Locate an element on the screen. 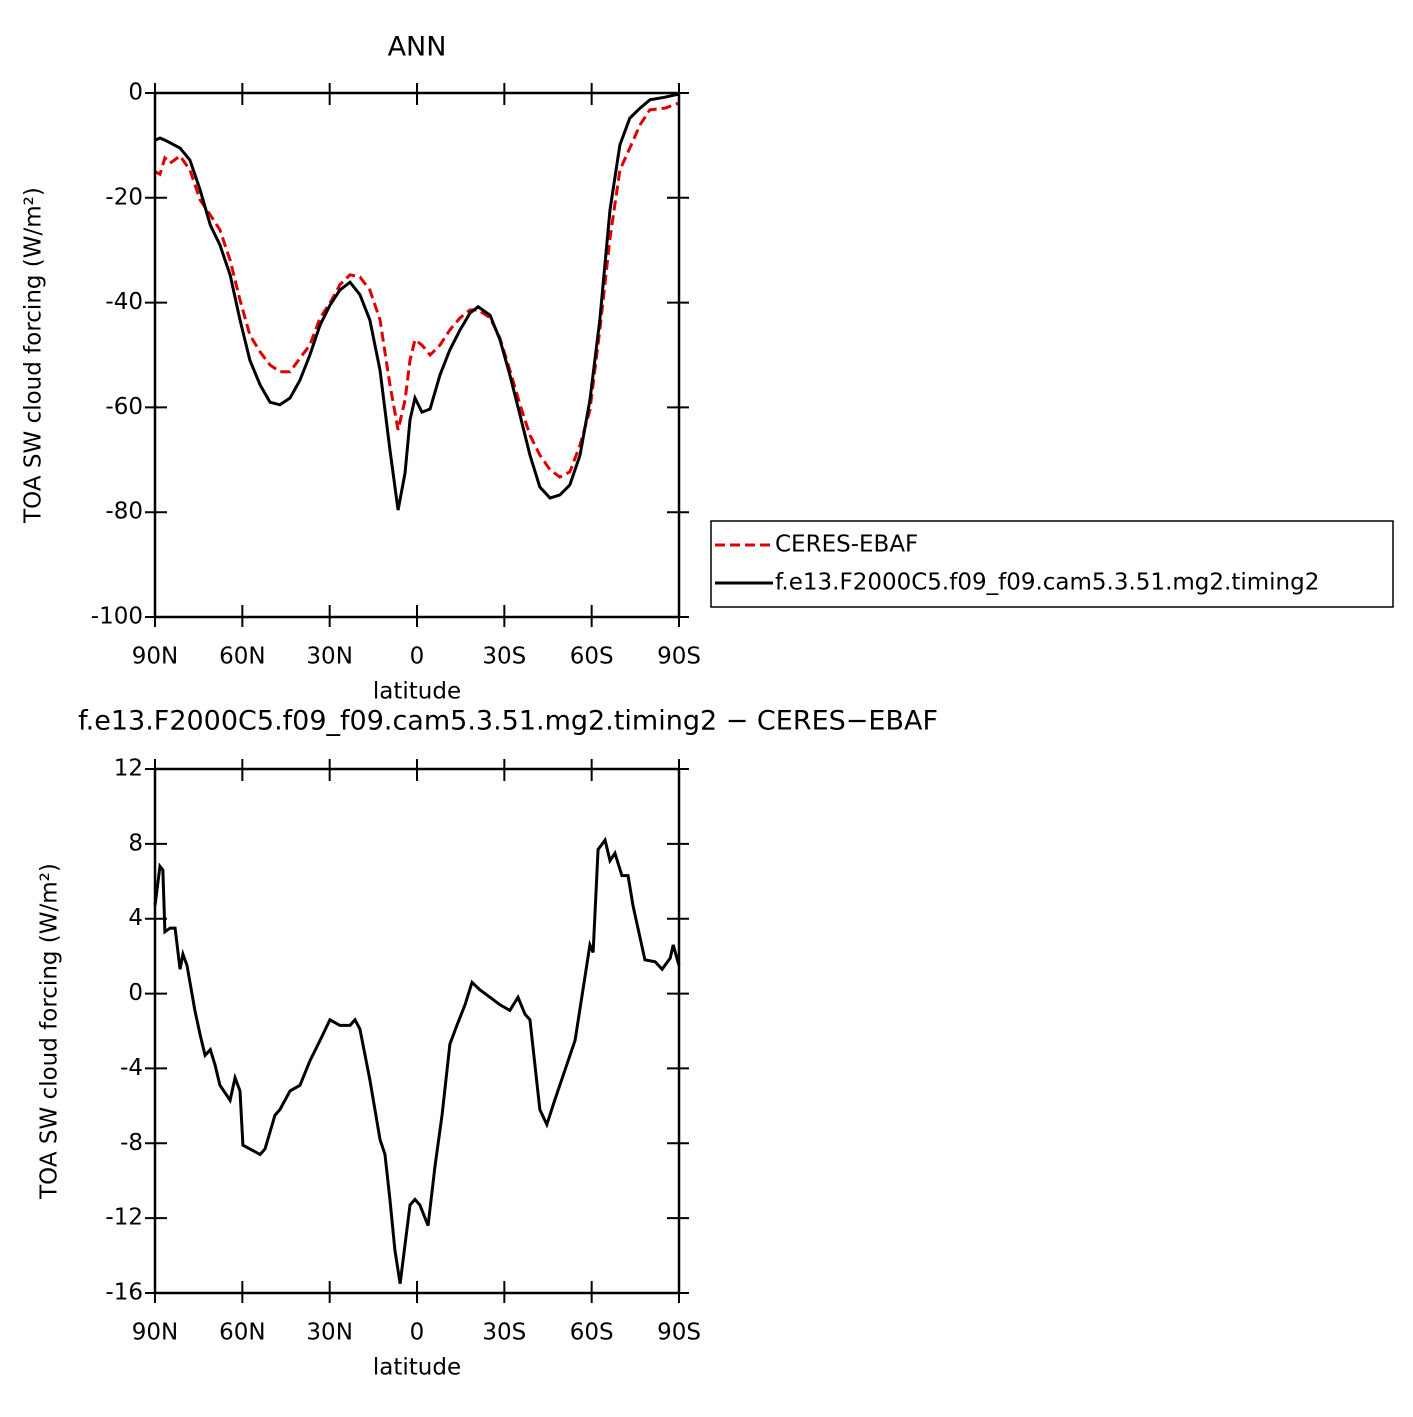 The width and height of the screenshot is (1413, 1417). y-tick-label: 12 is located at coordinates (128, 769).